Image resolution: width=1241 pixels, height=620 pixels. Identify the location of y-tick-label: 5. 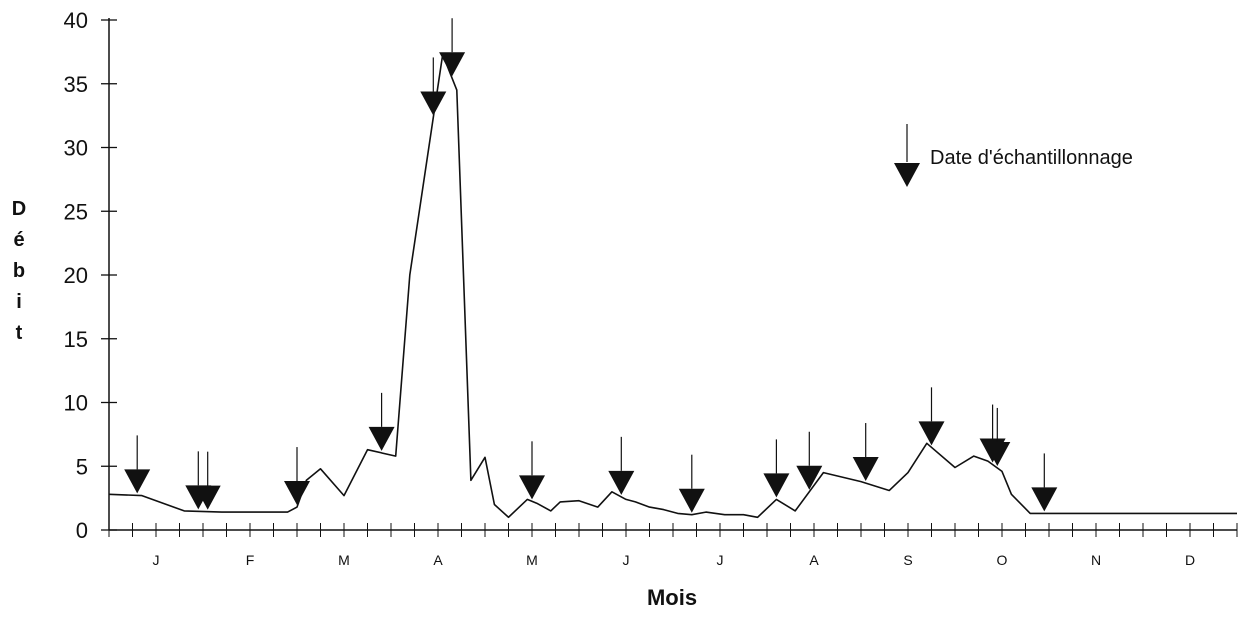
(82, 466).